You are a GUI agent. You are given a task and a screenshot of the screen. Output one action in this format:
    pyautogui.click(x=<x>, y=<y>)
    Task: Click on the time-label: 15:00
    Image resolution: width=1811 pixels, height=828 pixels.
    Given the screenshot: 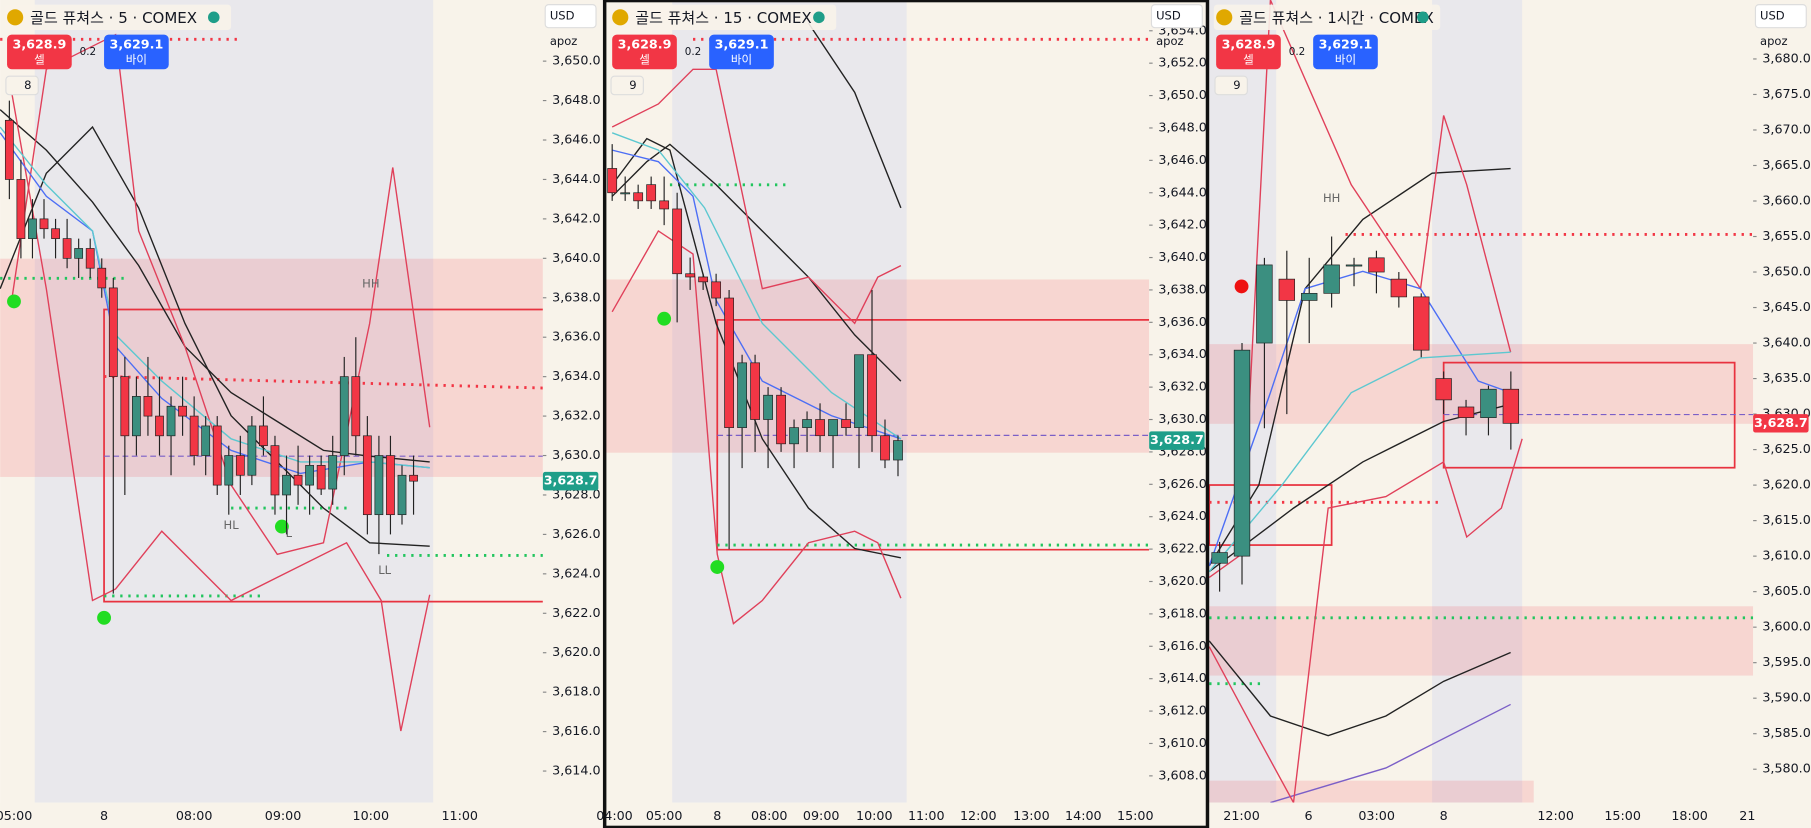 What is the action you would take?
    pyautogui.click(x=1622, y=815)
    